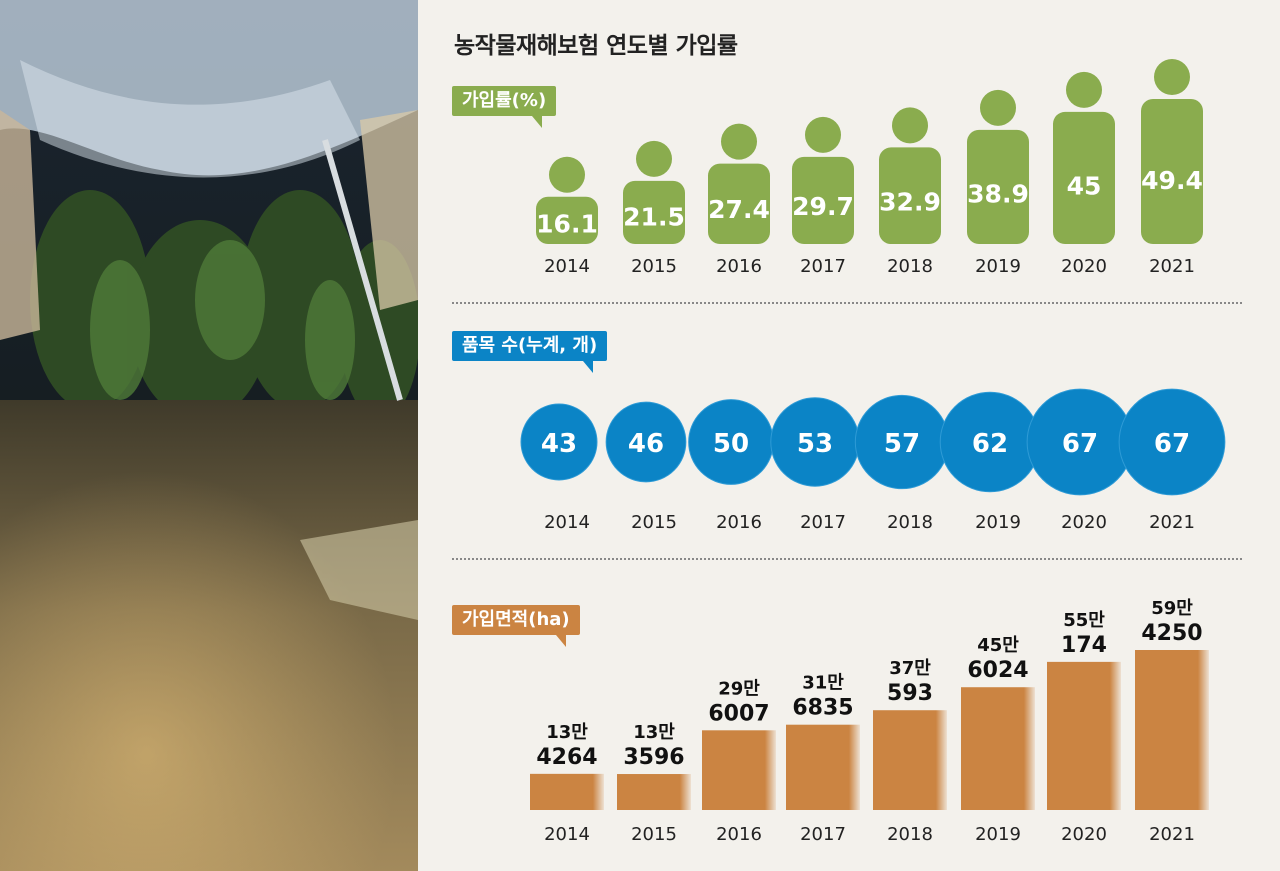  Describe the element at coordinates (823, 206) in the screenshot. I see `rate-value-label: 29.7` at that location.